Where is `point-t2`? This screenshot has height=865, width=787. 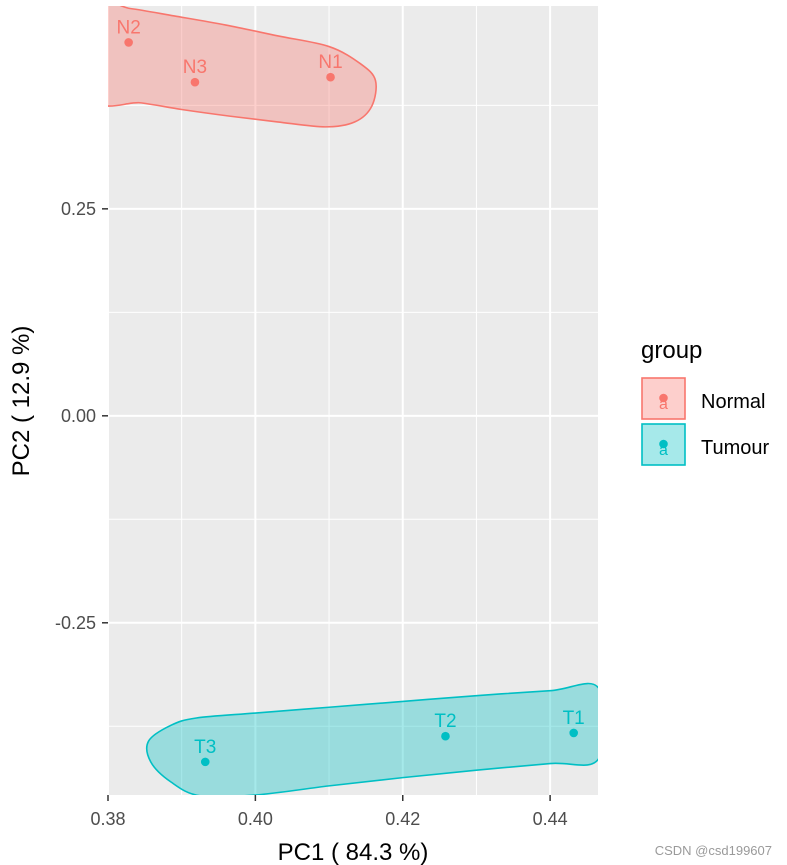
point-t2 is located at coordinates (445, 736).